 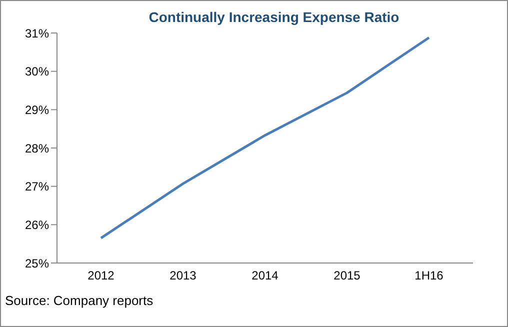 I want to click on source-note: Source: Company reports, so click(x=79, y=300).